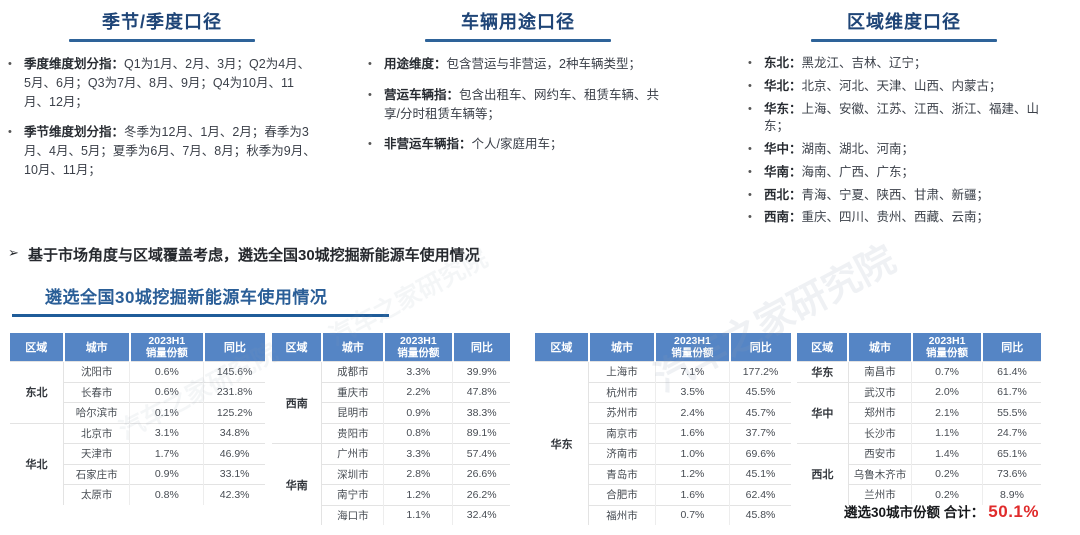 This screenshot has width=1080, height=535. What do you see at coordinates (428, 144) in the screenshot?
I see `bullet-label: 非营运车辆指：` at bounding box center [428, 144].